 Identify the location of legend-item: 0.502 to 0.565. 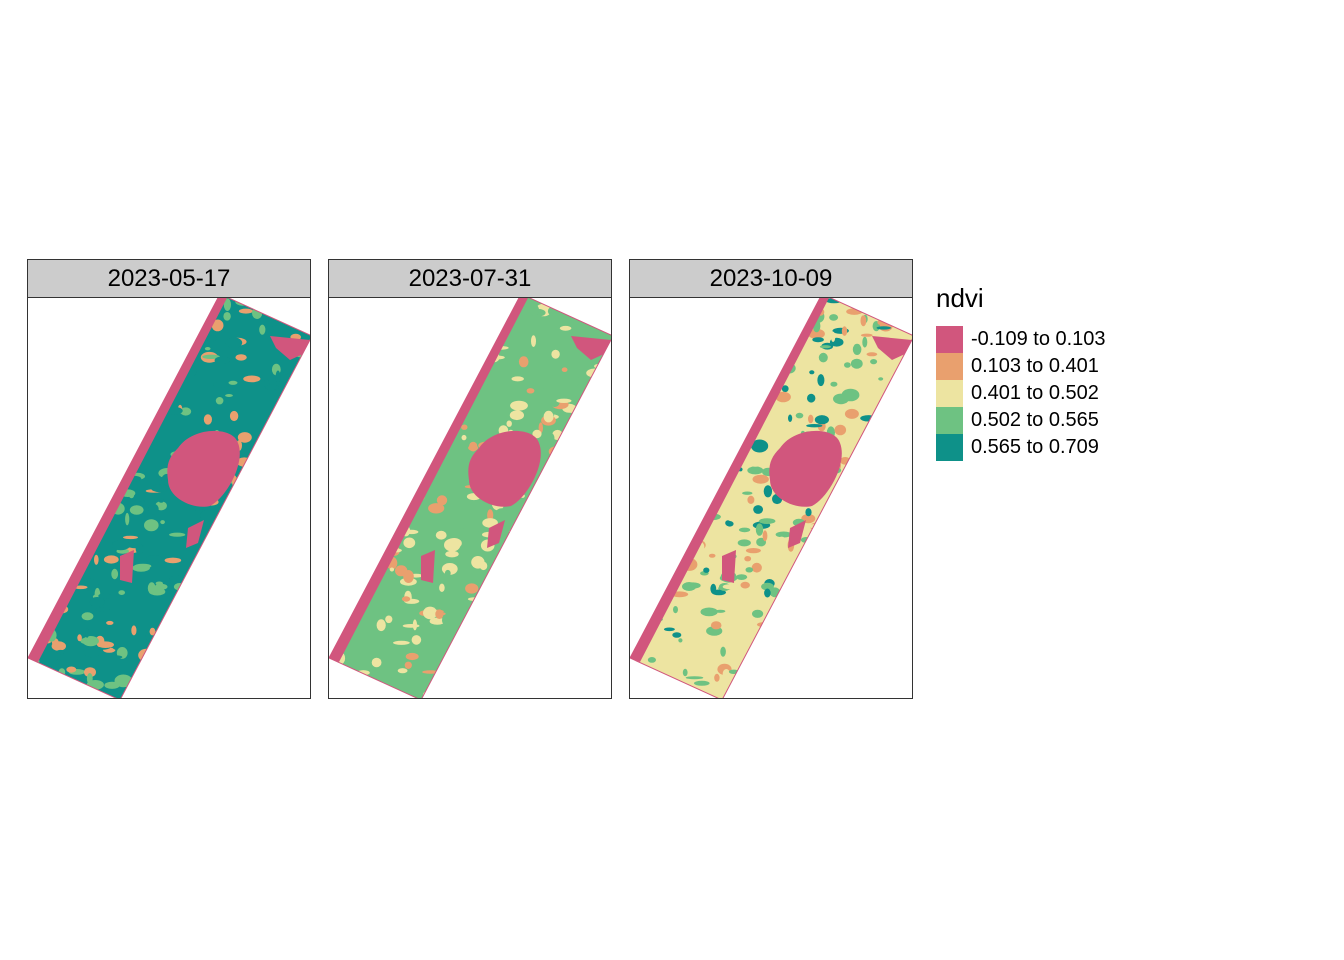
(1021, 420).